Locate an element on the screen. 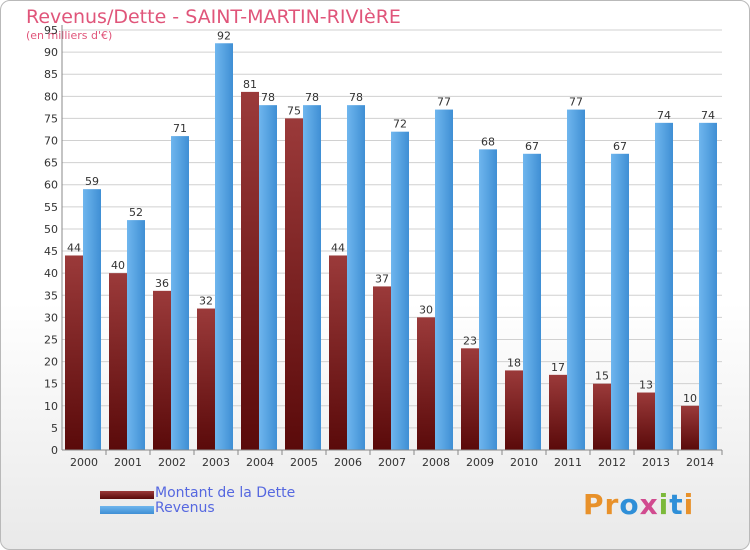 Image resolution: width=750 pixels, height=550 pixels. x-tick-label: 2011 is located at coordinates (568, 462).